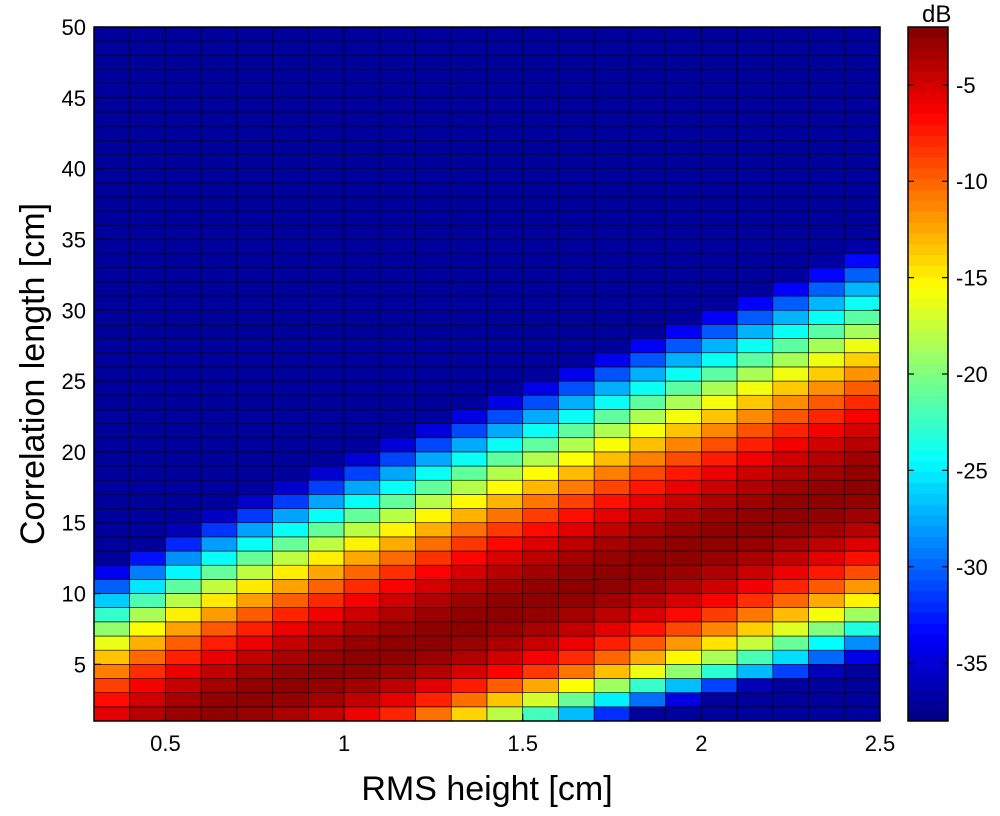 This screenshot has width=1000, height=816. What do you see at coordinates (880, 743) in the screenshot?
I see `x-tick-label: 2.5` at bounding box center [880, 743].